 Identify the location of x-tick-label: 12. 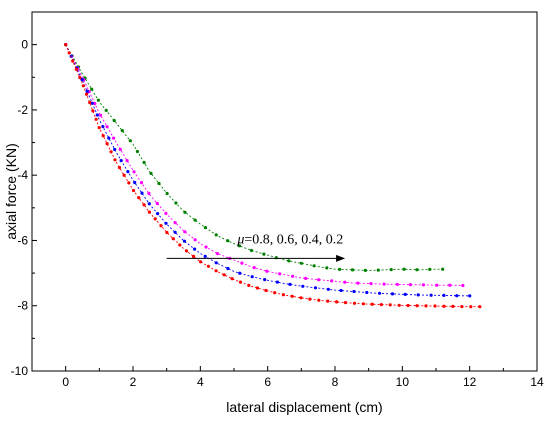
(470, 382).